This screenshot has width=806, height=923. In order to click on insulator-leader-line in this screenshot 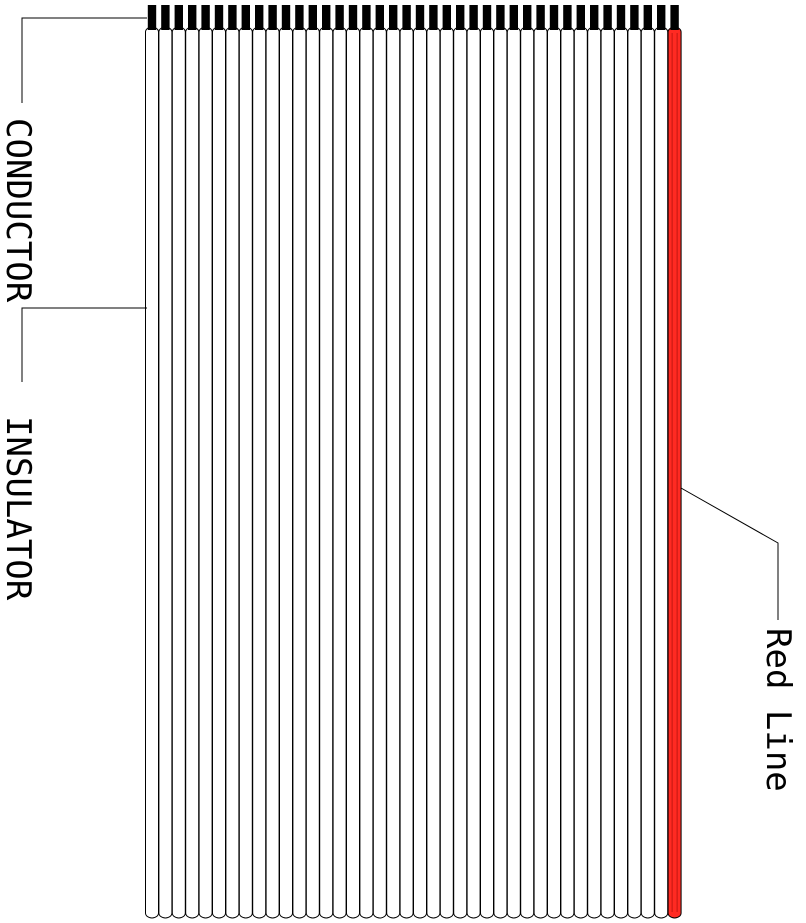, I will do `click(84, 344)`.